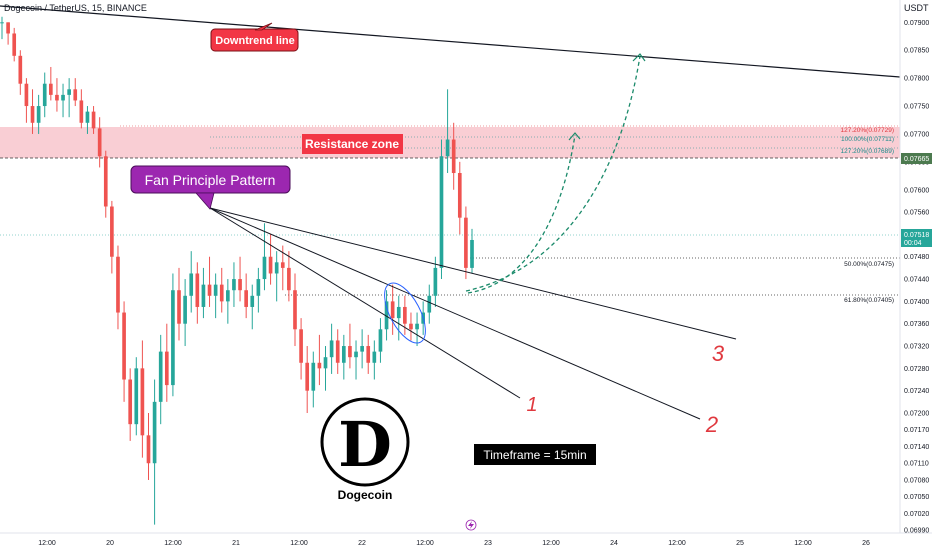  Describe the element at coordinates (916, 324) in the screenshot. I see `y-tick-label: 0.07360` at that location.